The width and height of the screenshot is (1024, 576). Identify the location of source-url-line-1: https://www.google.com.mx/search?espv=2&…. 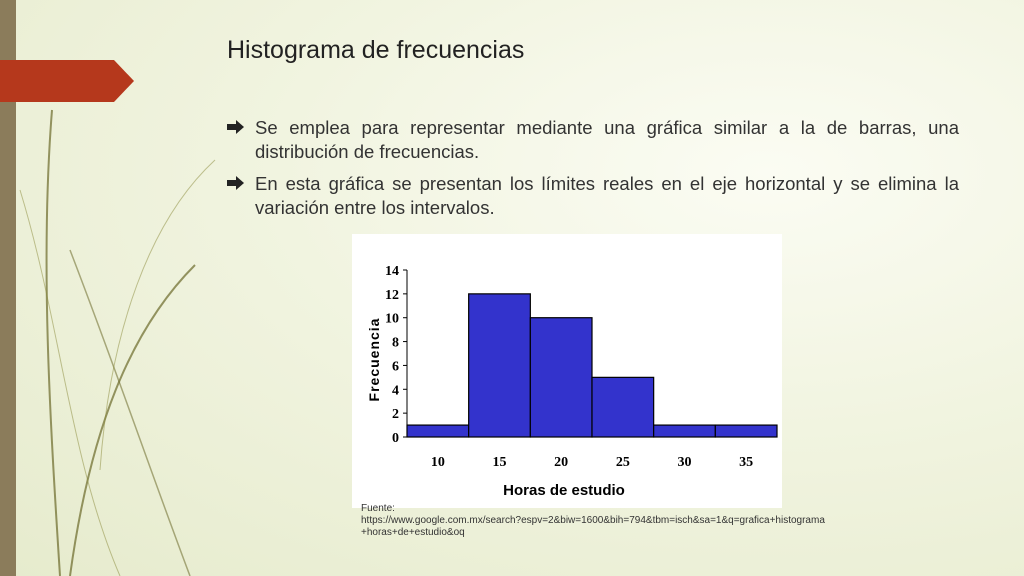
(593, 520).